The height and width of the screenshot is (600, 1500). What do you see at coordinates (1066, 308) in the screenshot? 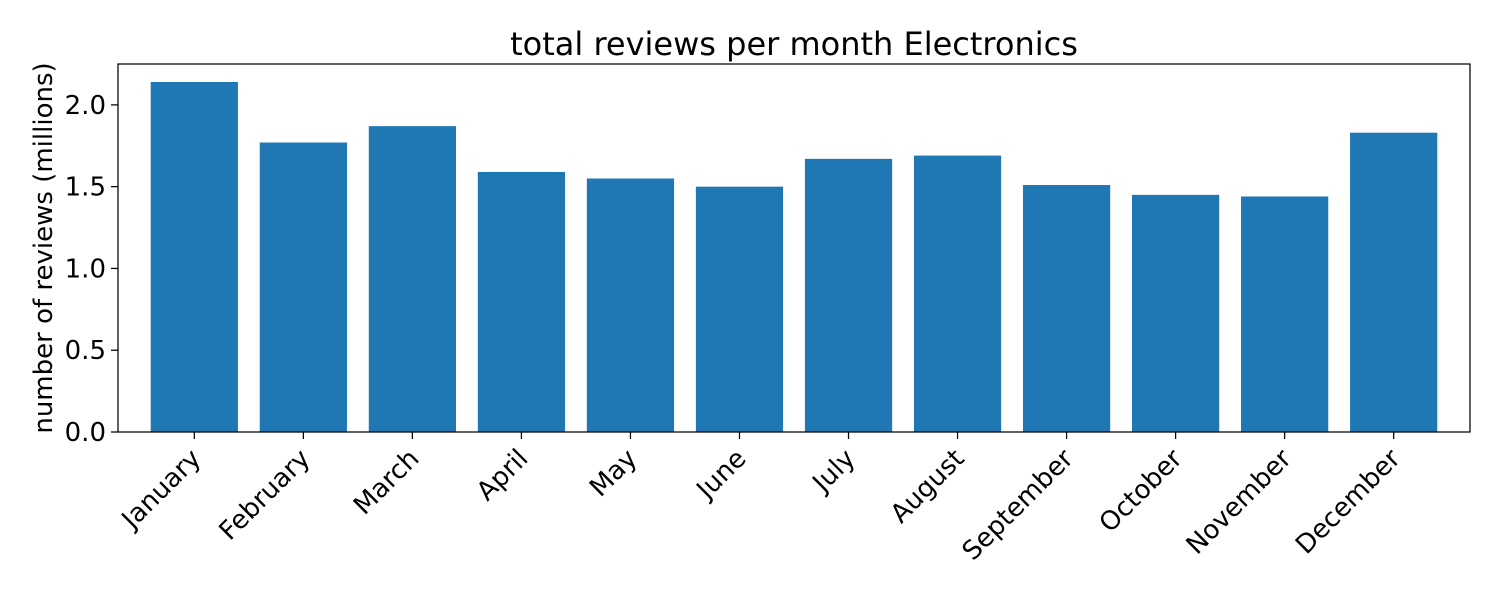
I see `bar-september` at bounding box center [1066, 308].